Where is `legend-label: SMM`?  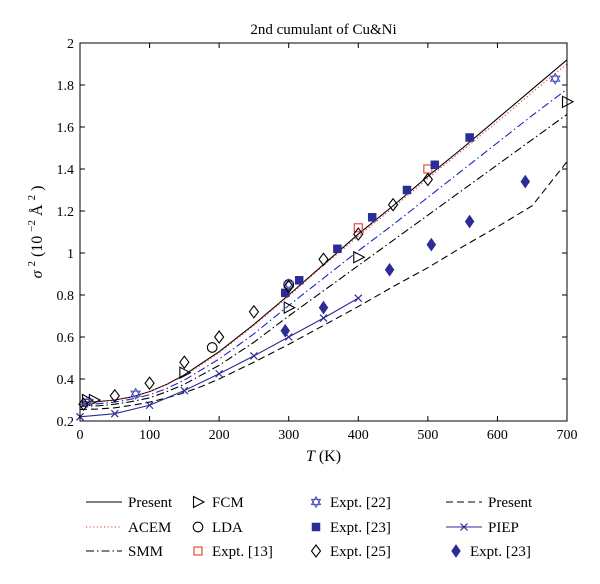 legend-label: SMM is located at coordinates (145, 552).